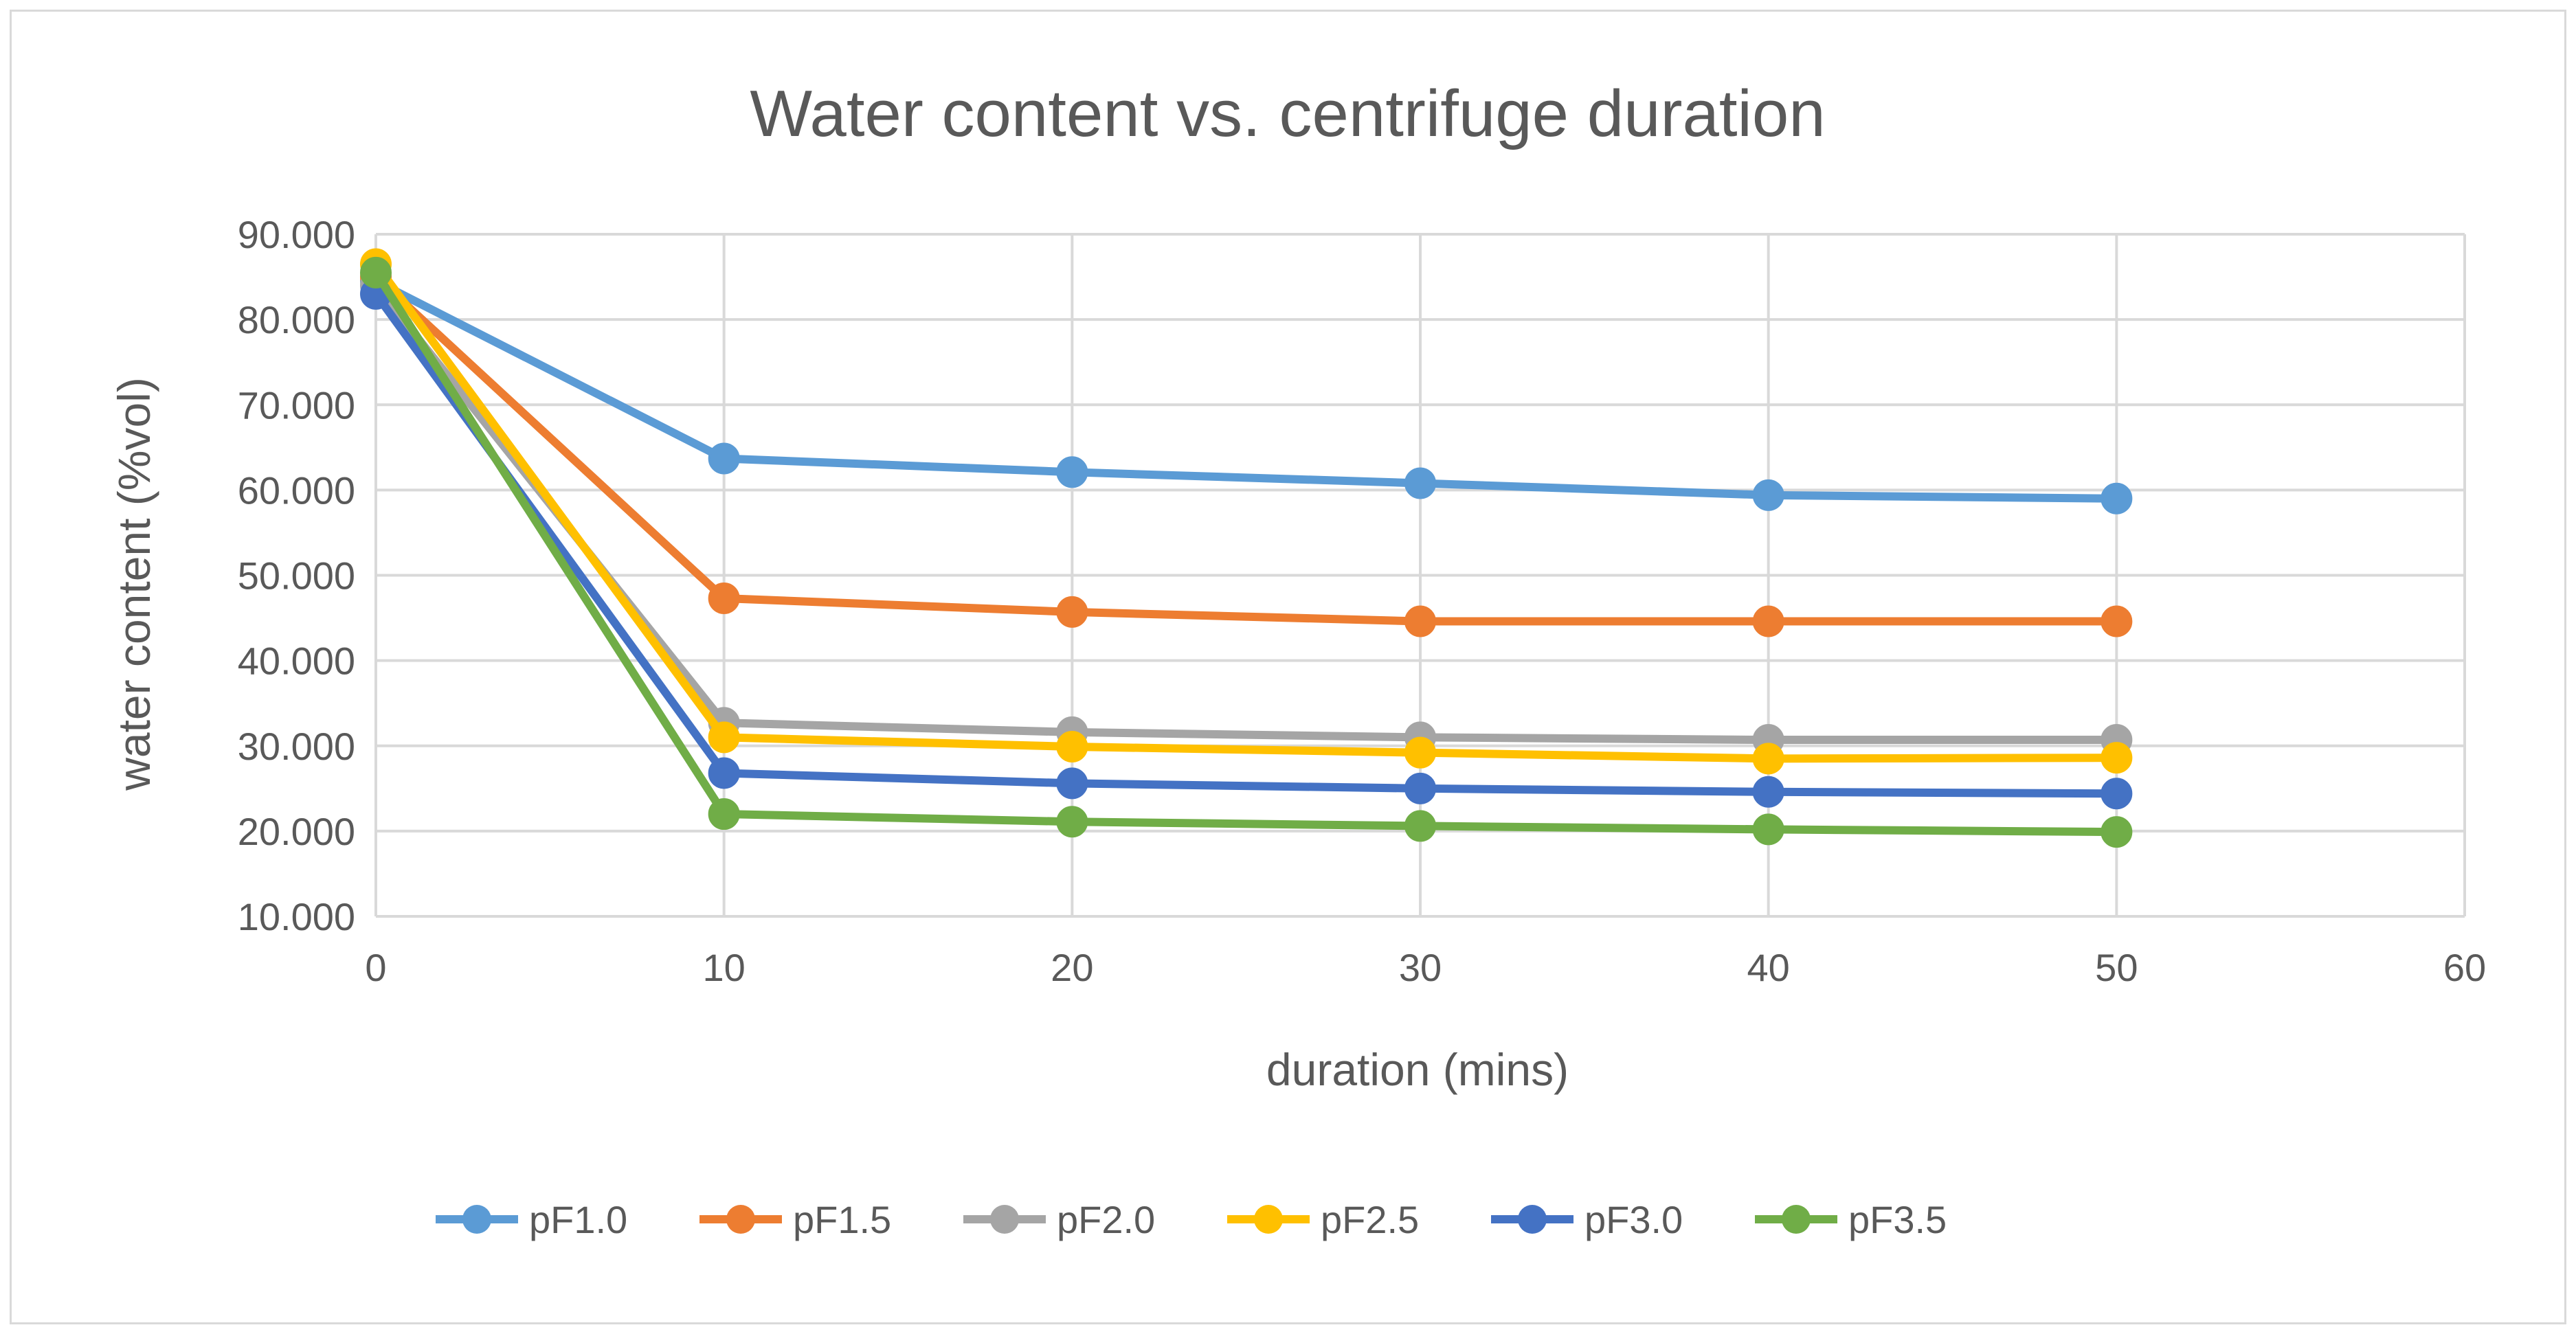  What do you see at coordinates (296, 490) in the screenshot?
I see `y-tick-label: 60.000` at bounding box center [296, 490].